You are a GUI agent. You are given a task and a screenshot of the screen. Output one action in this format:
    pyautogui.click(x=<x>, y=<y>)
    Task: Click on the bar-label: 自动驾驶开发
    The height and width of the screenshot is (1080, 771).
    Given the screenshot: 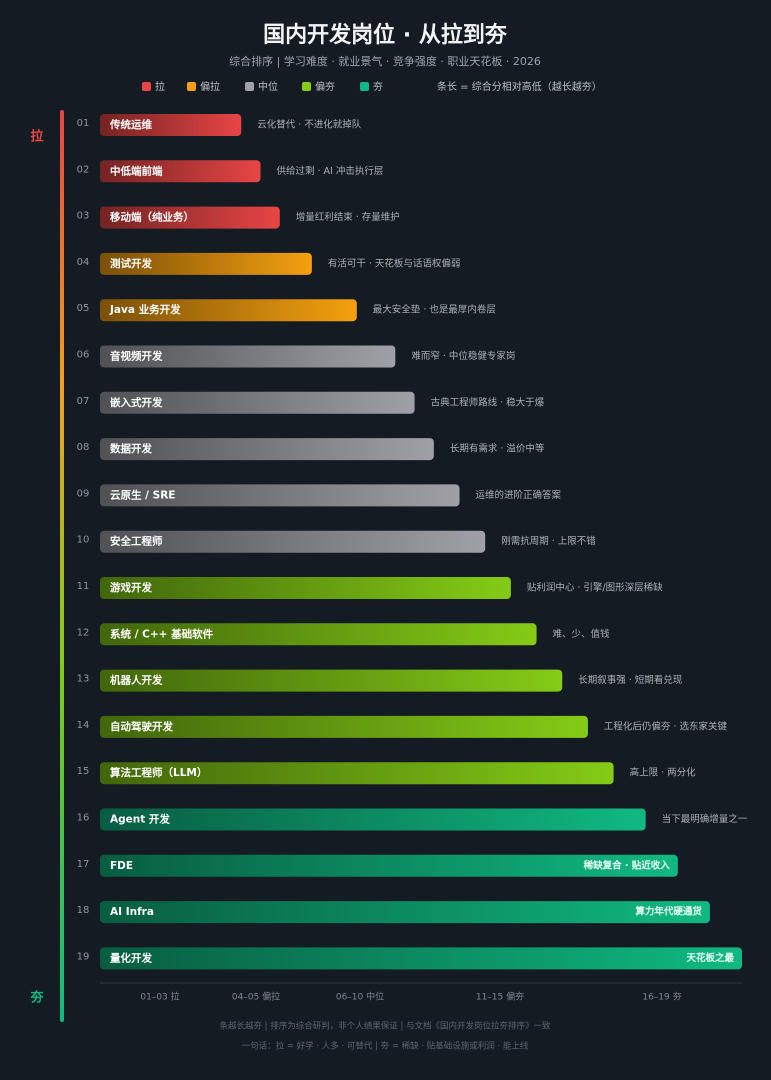 What is the action you would take?
    pyautogui.click(x=141, y=726)
    